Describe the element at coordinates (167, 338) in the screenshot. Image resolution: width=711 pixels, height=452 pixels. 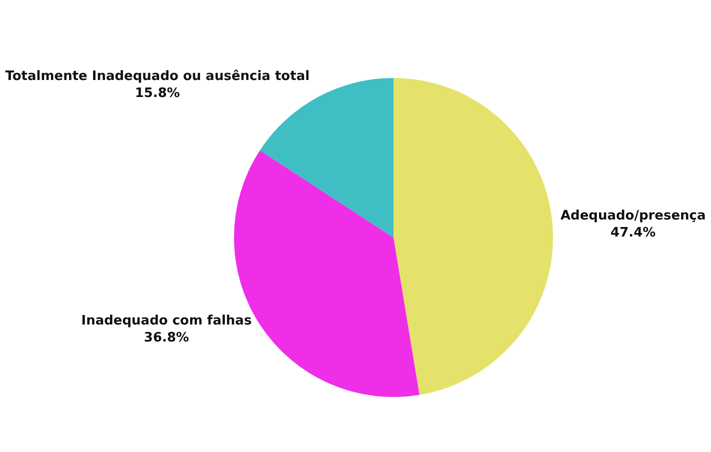
I see `data-label: 36.8%` at that location.